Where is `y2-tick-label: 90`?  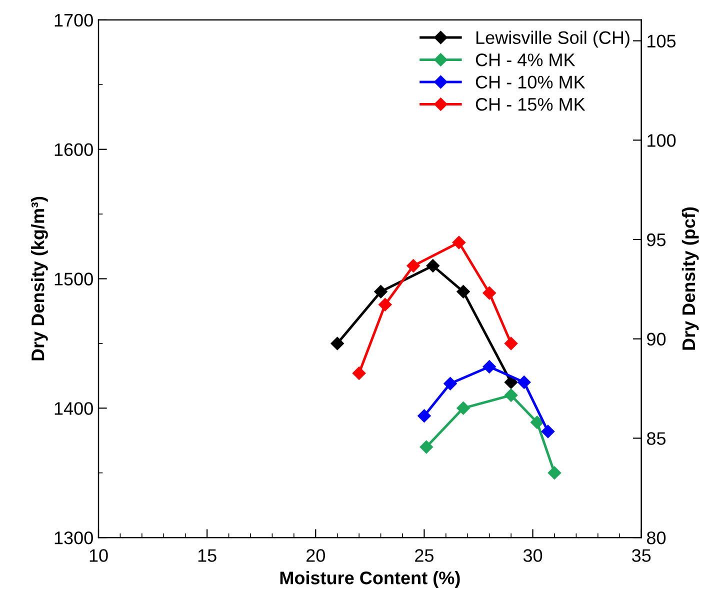 y2-tick-label: 90 is located at coordinates (656, 339).